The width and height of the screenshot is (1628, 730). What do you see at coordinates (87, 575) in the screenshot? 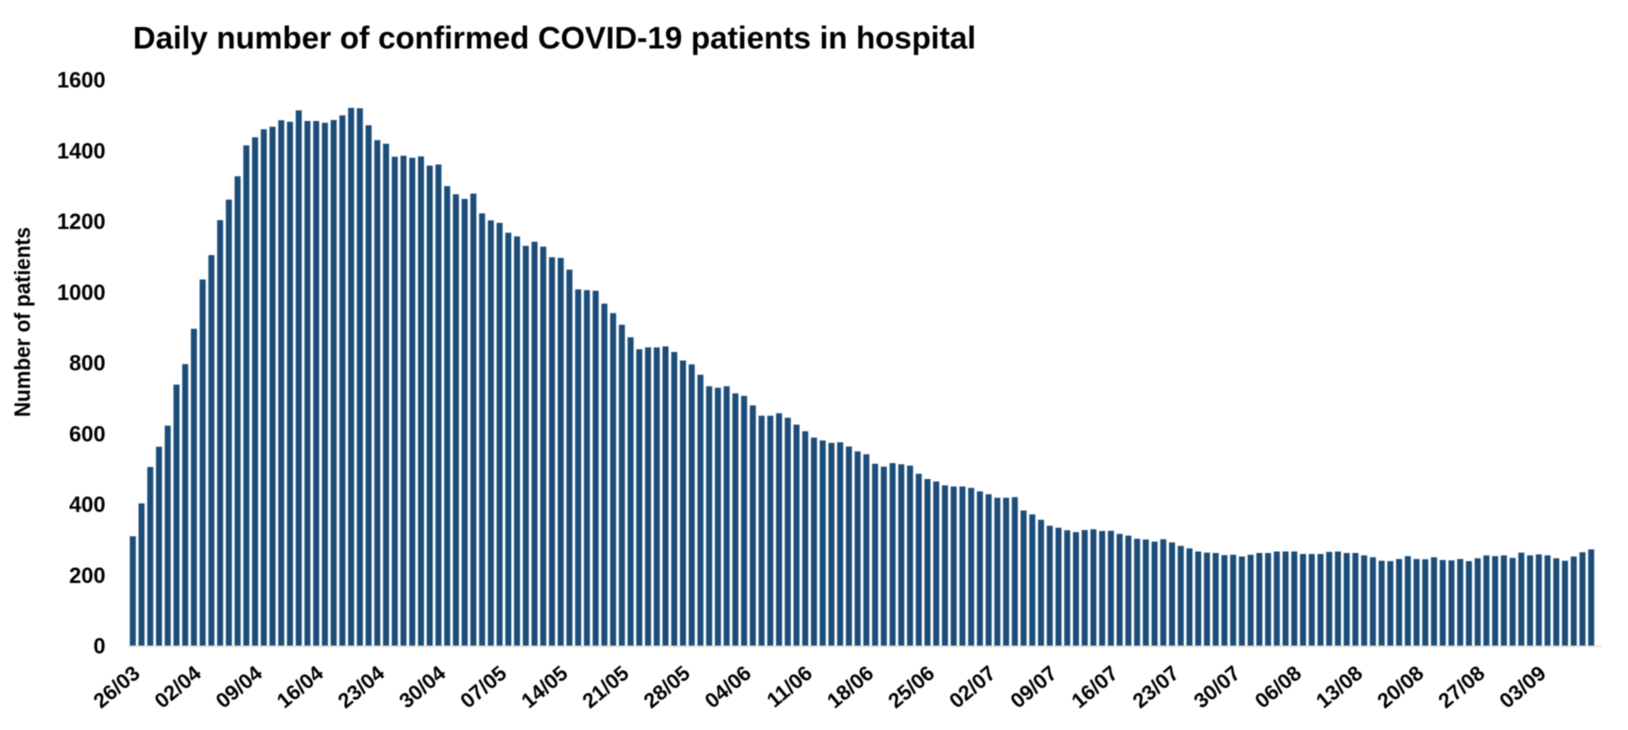
I see `svg-text: 200` at bounding box center [87, 575].